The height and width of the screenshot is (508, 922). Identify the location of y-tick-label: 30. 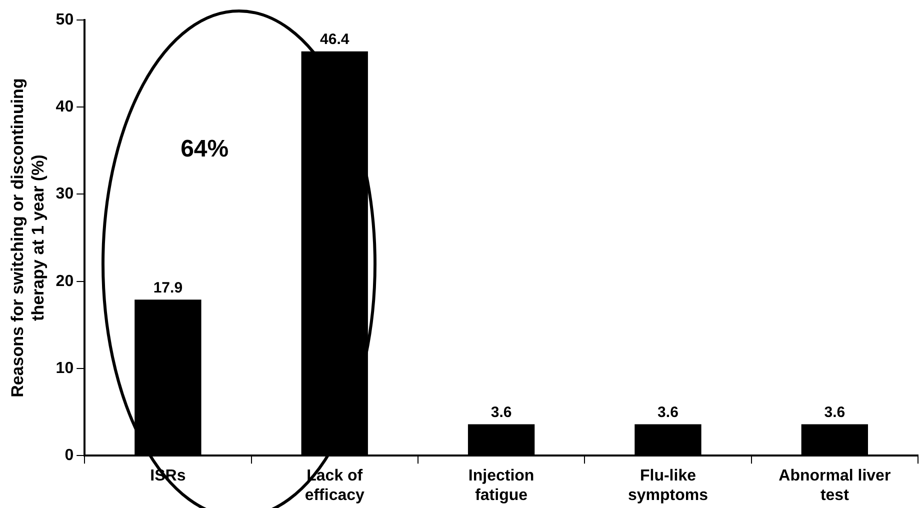
(65, 194).